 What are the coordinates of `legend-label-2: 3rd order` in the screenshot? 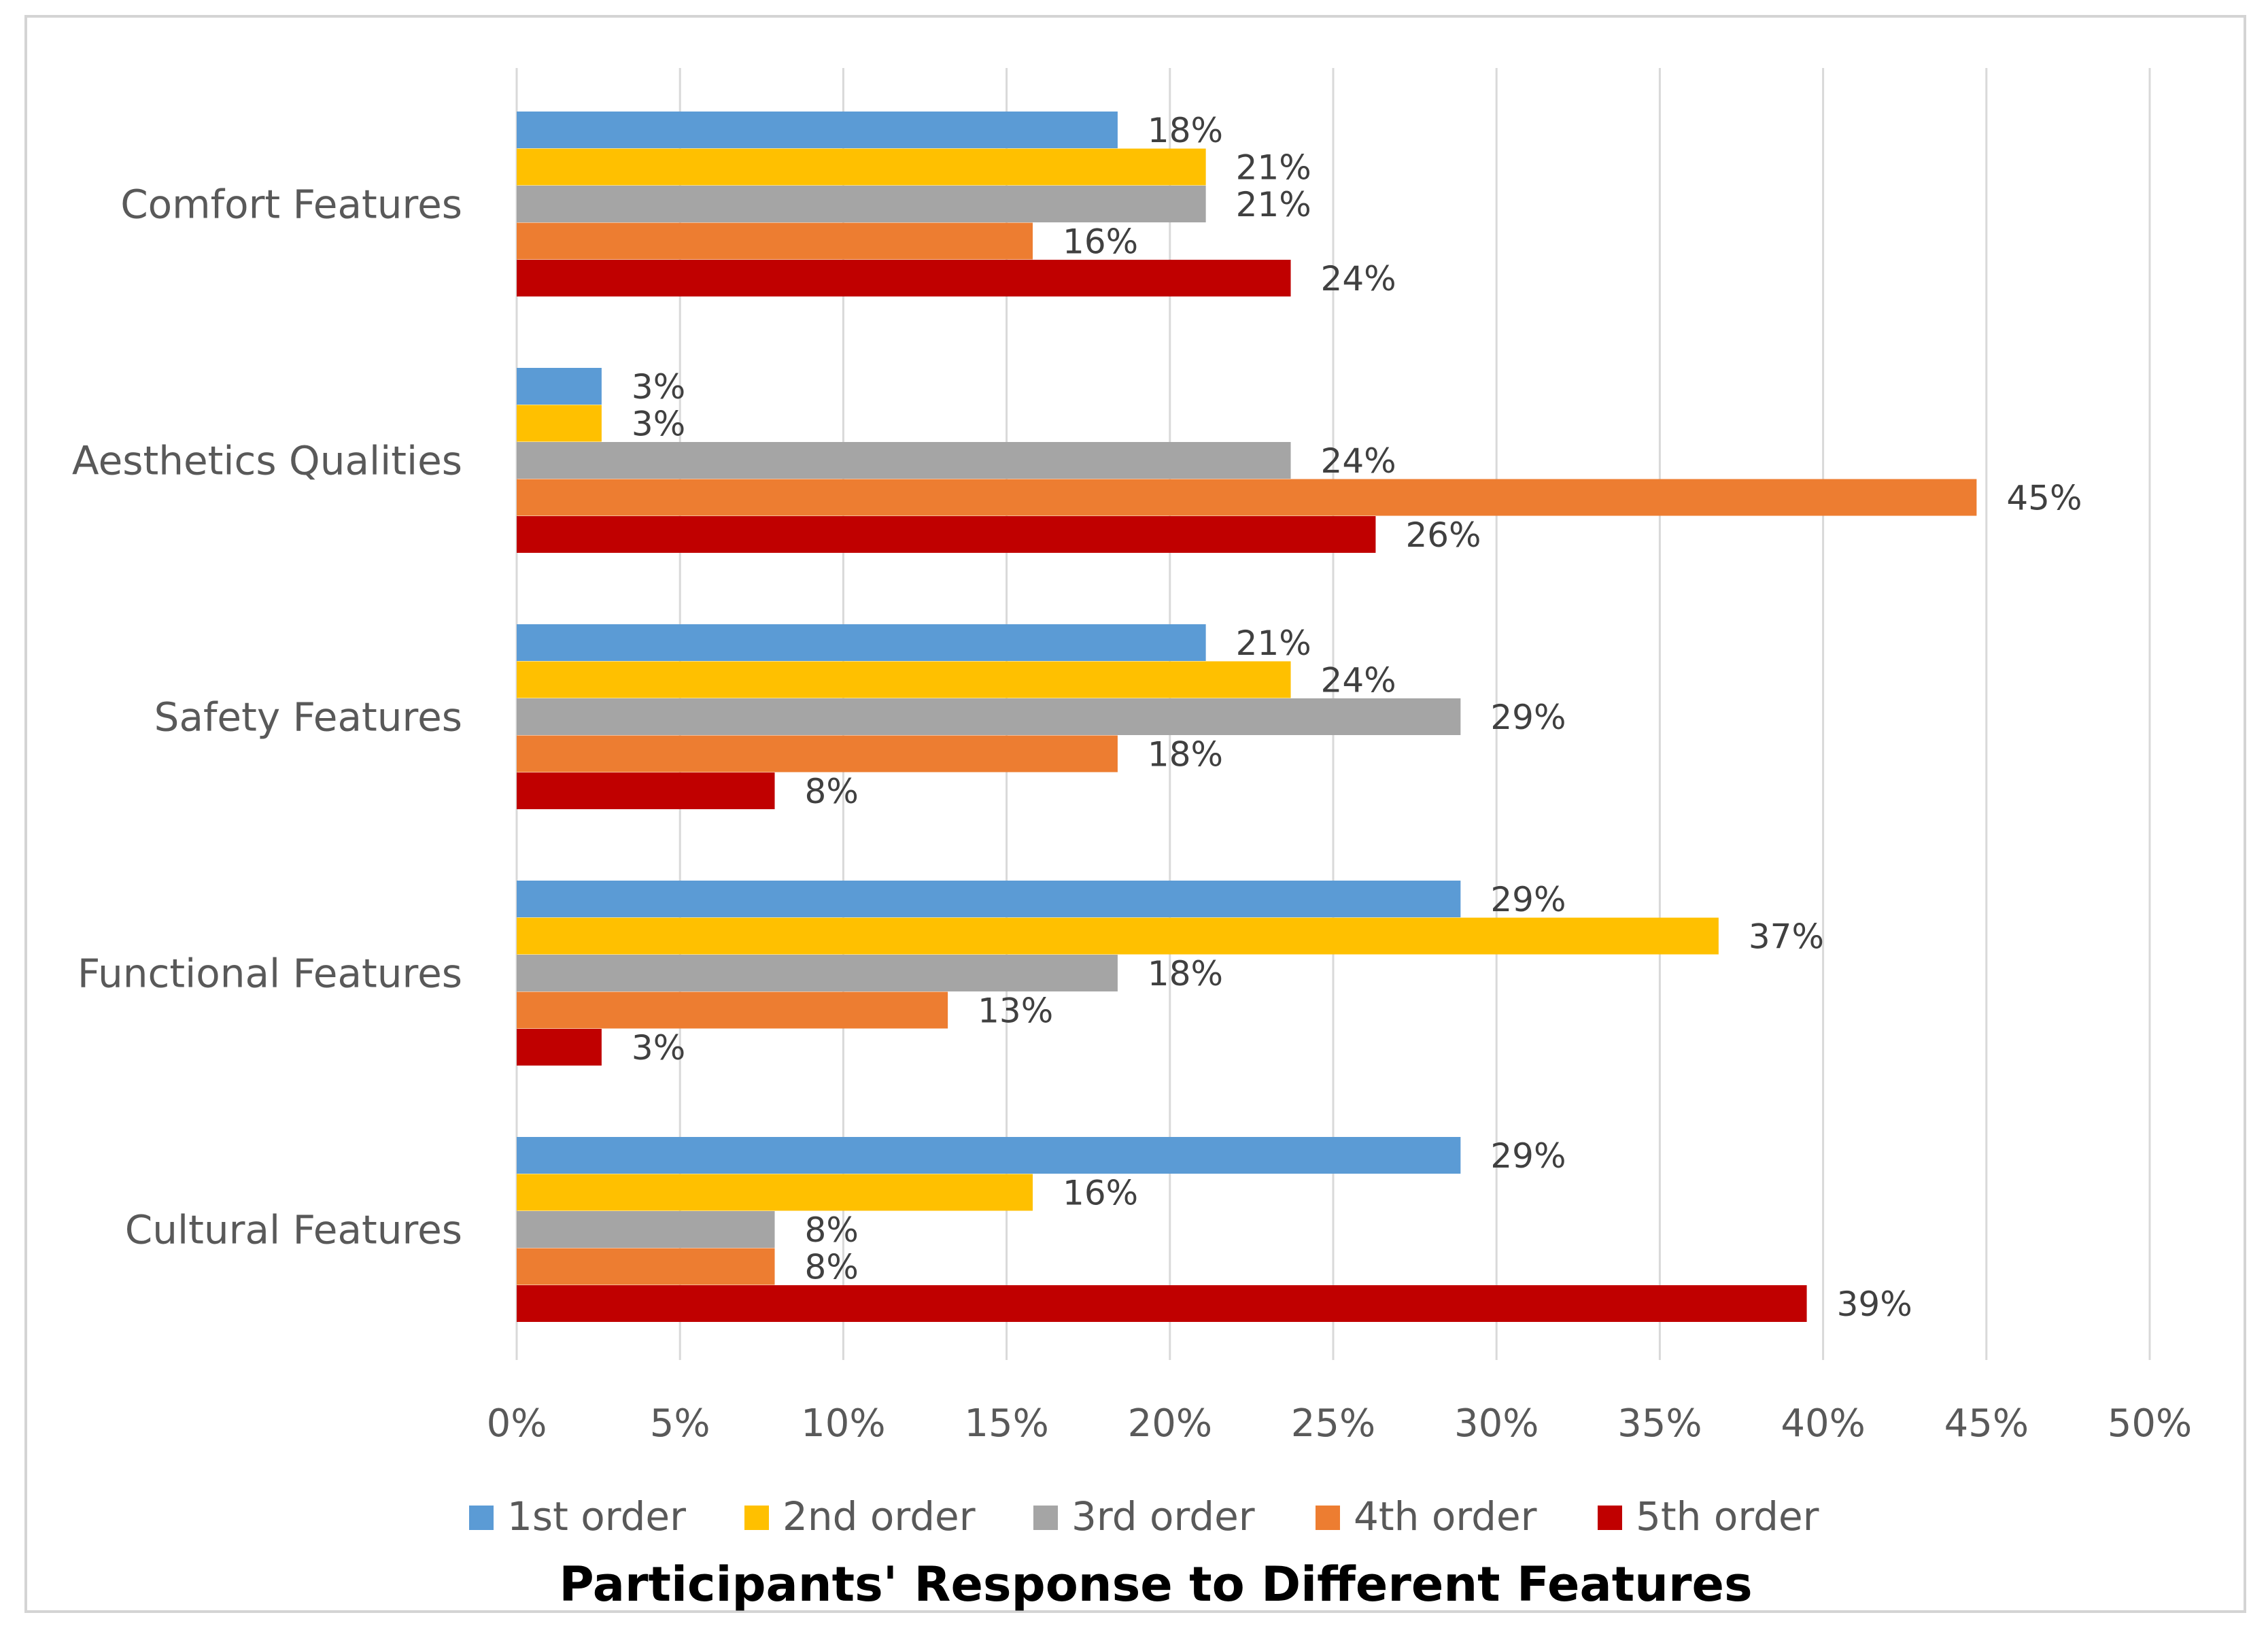 It's located at (1163, 1517).